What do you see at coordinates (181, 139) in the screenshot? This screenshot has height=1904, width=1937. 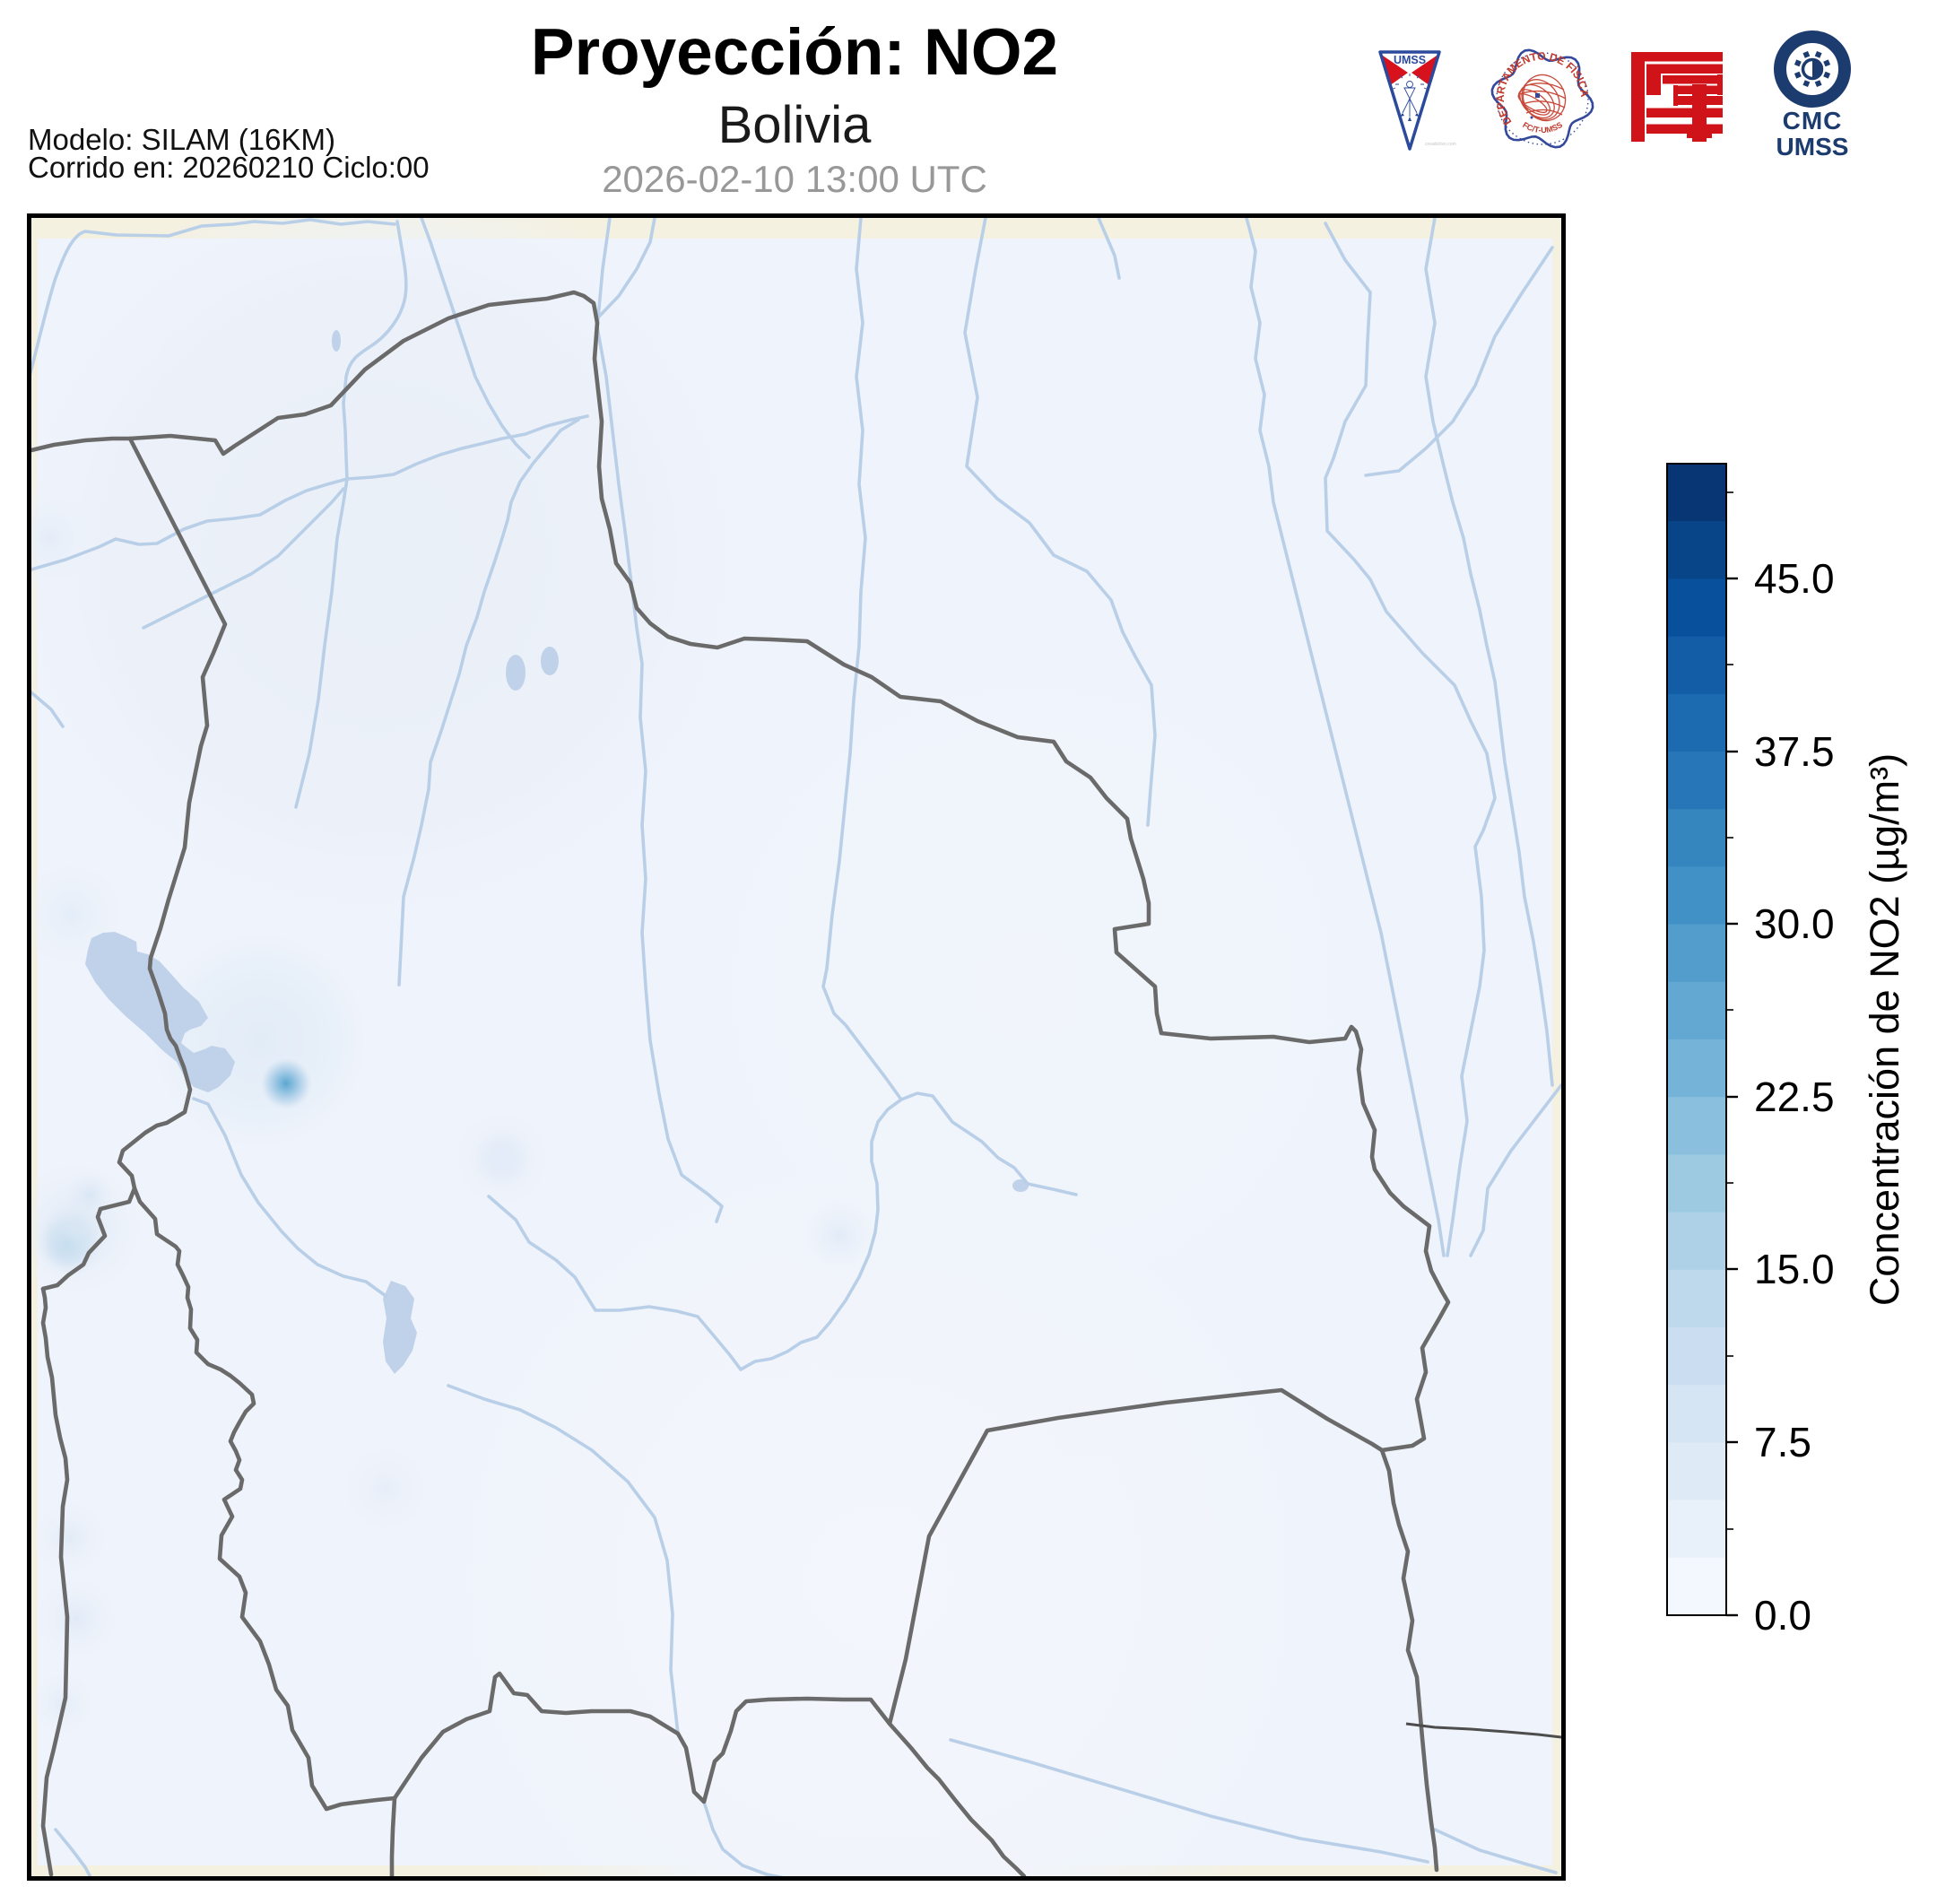 I see `svg-text: Modelo: SILAM (16KM)` at bounding box center [181, 139].